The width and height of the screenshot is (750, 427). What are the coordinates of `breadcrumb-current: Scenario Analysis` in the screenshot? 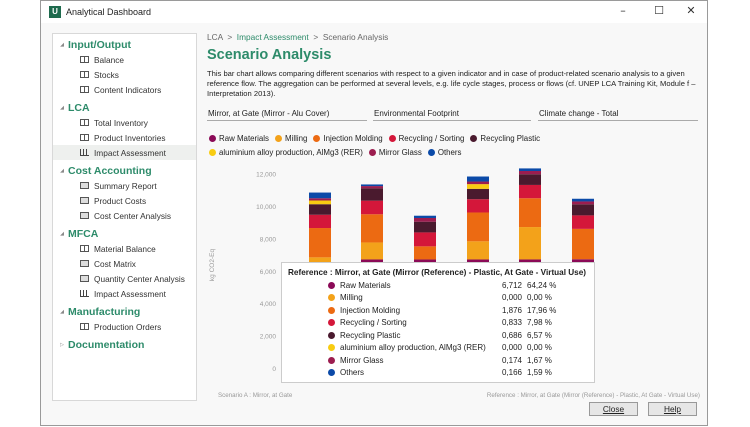 It's located at (355, 37).